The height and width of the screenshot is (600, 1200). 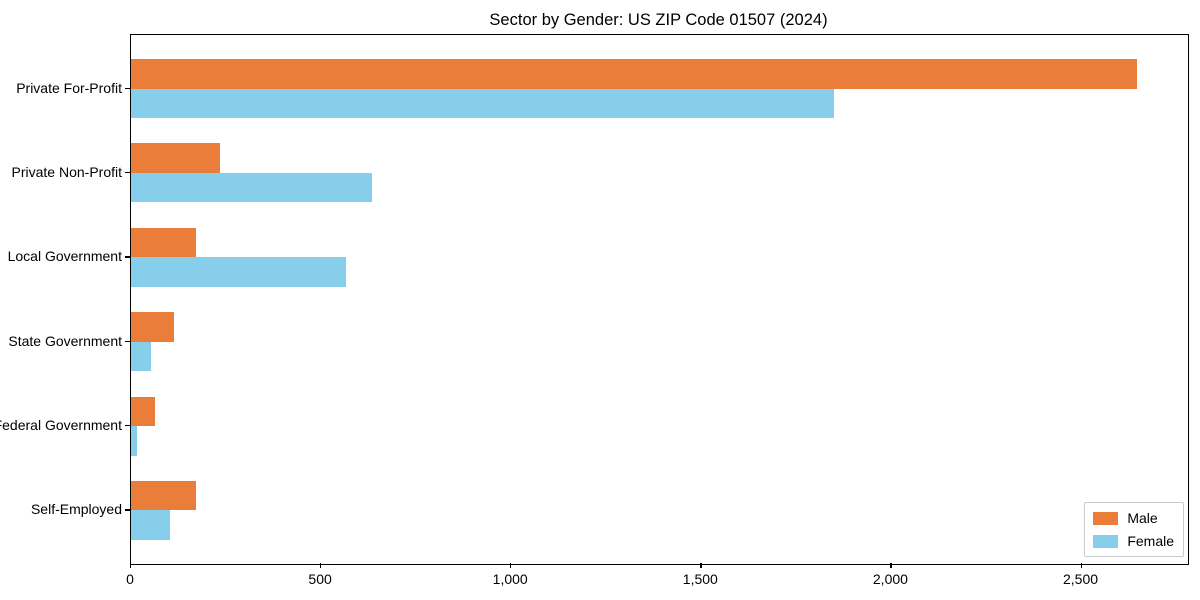 What do you see at coordinates (252, 187) in the screenshot?
I see `bar-female-private-non-profit` at bounding box center [252, 187].